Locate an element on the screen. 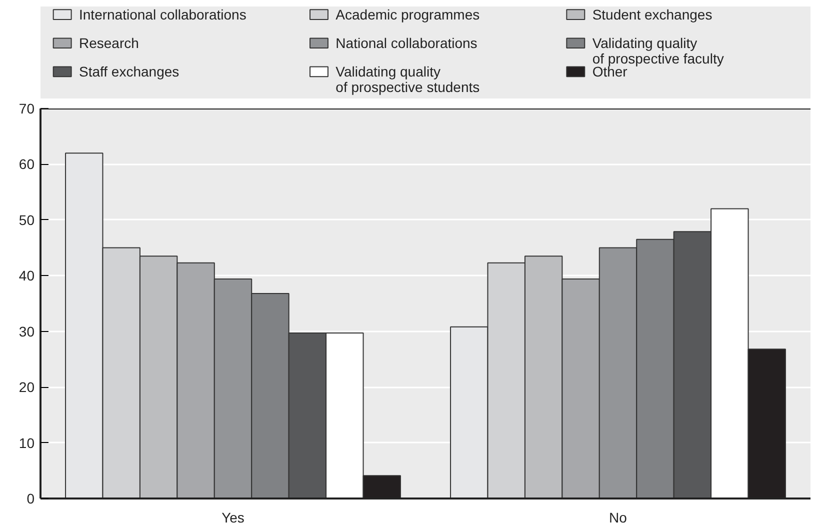 This screenshot has width=823, height=528. legend-label: Academic programmes is located at coordinates (408, 14).